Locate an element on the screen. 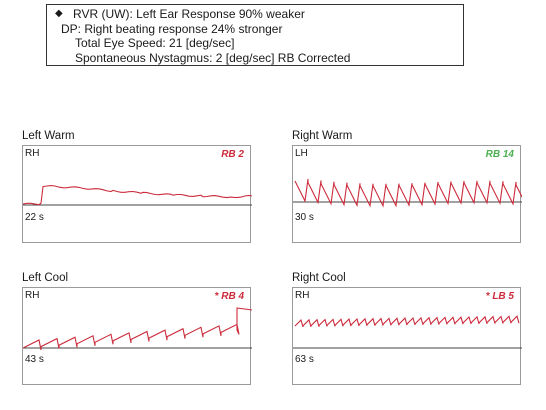 Image resolution: width=546 pixels, height=410 pixels. direction-label: LH is located at coordinates (301, 153).